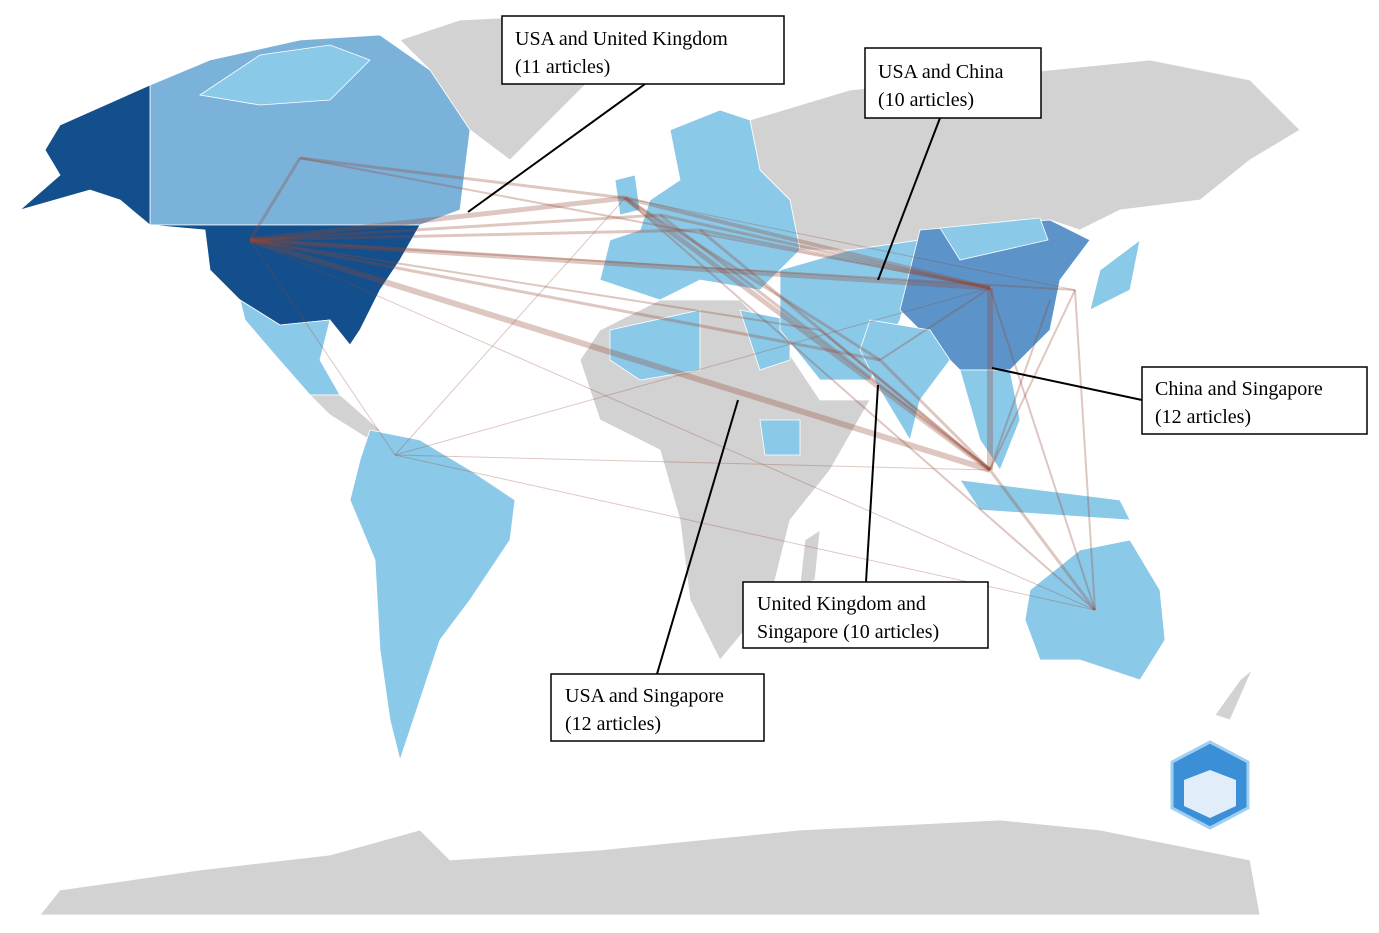 This screenshot has width=1379, height=933. I want to click on annotation: USA and China (10 articles), so click(953, 164).